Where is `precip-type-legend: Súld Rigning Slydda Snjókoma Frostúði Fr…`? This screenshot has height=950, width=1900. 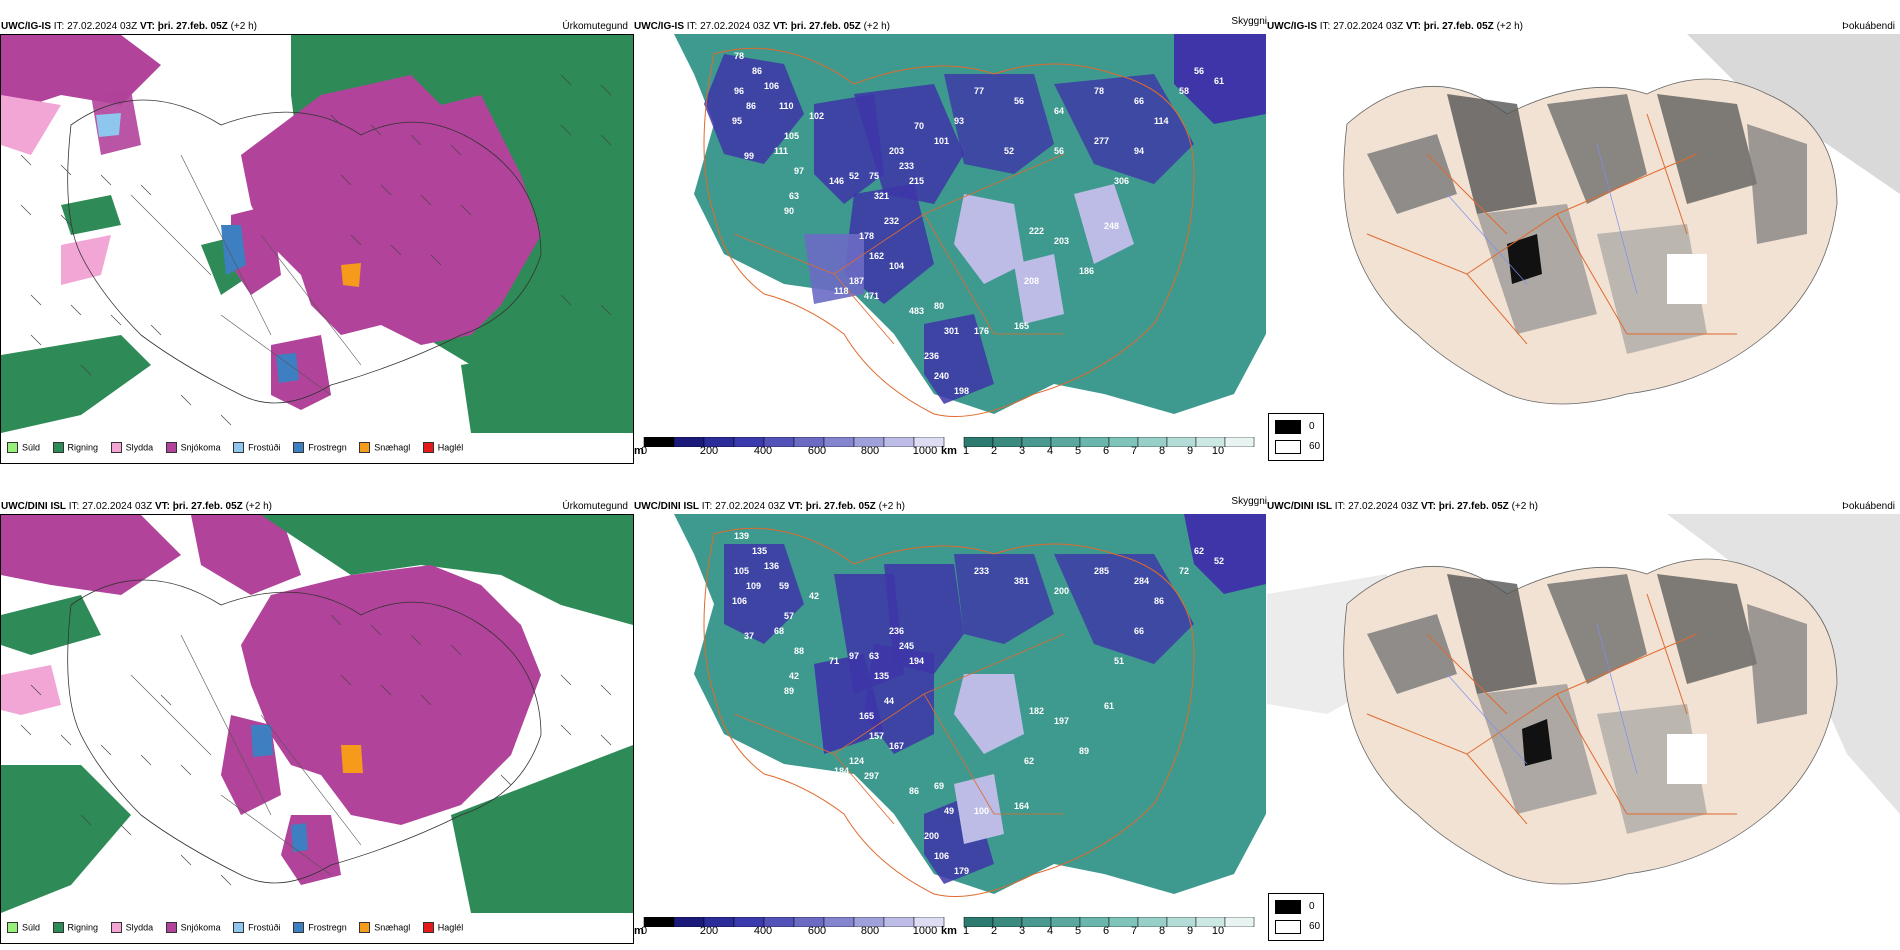 precip-type-legend: Súld Rigning Slydda Snjókoma Frostúði Fr… is located at coordinates (240, 927).